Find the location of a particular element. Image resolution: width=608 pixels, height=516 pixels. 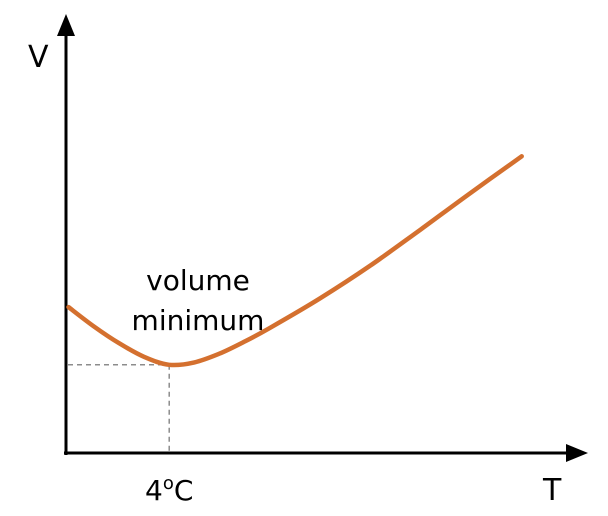

x-axis-arrow-icon is located at coordinates (577, 453).